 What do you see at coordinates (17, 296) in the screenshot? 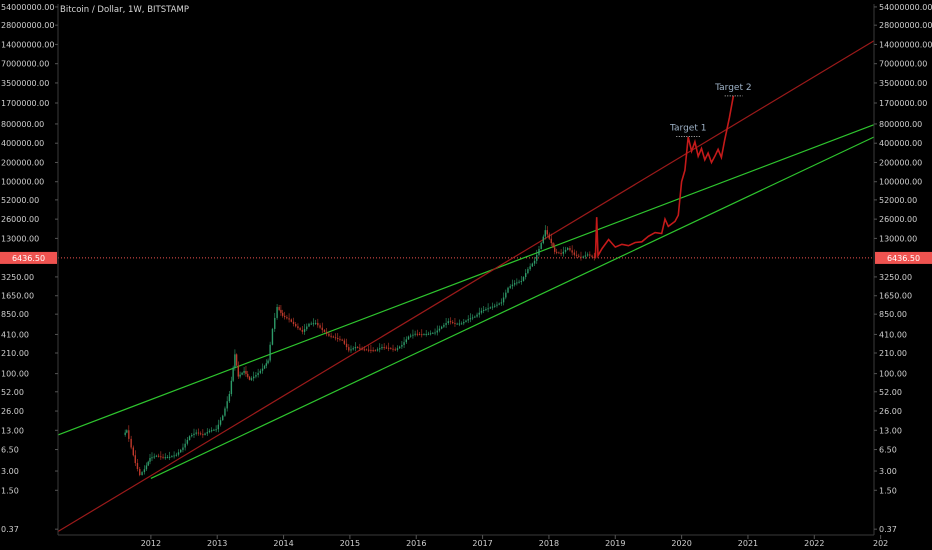
I see `y-tick-label-left: 1650.00` at bounding box center [17, 296].